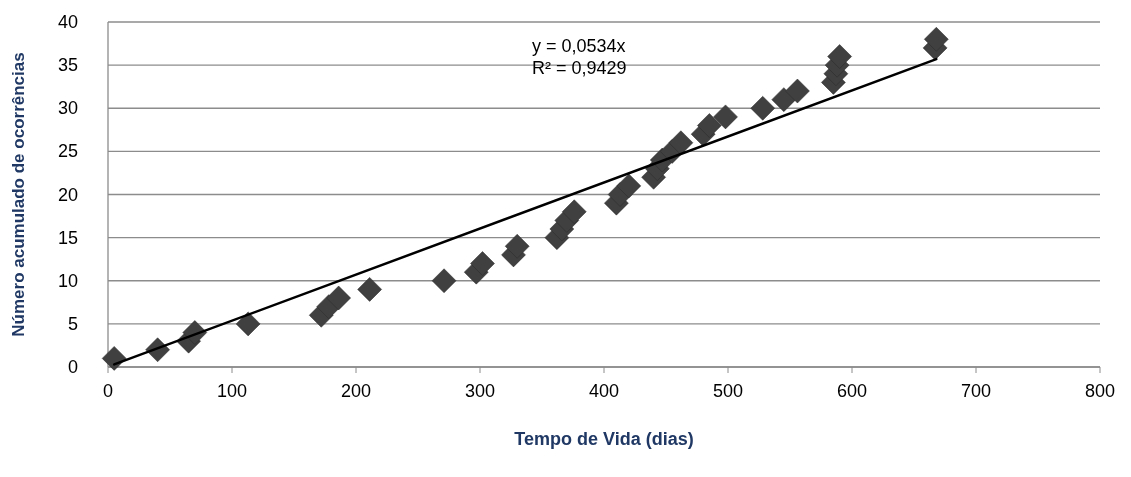 The height and width of the screenshot is (477, 1131). Describe the element at coordinates (579, 46) in the screenshot. I see `annotation: y = 0,0534x` at that location.